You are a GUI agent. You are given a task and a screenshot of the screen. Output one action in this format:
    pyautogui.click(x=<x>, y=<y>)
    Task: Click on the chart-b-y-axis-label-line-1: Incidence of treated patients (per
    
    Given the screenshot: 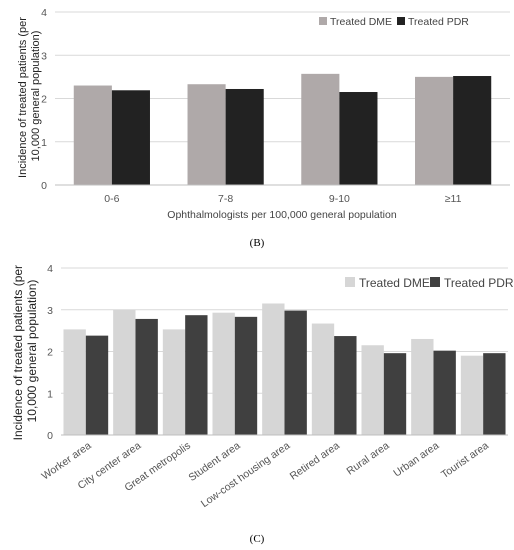 What is the action you would take?
    pyautogui.click(x=23, y=97)
    